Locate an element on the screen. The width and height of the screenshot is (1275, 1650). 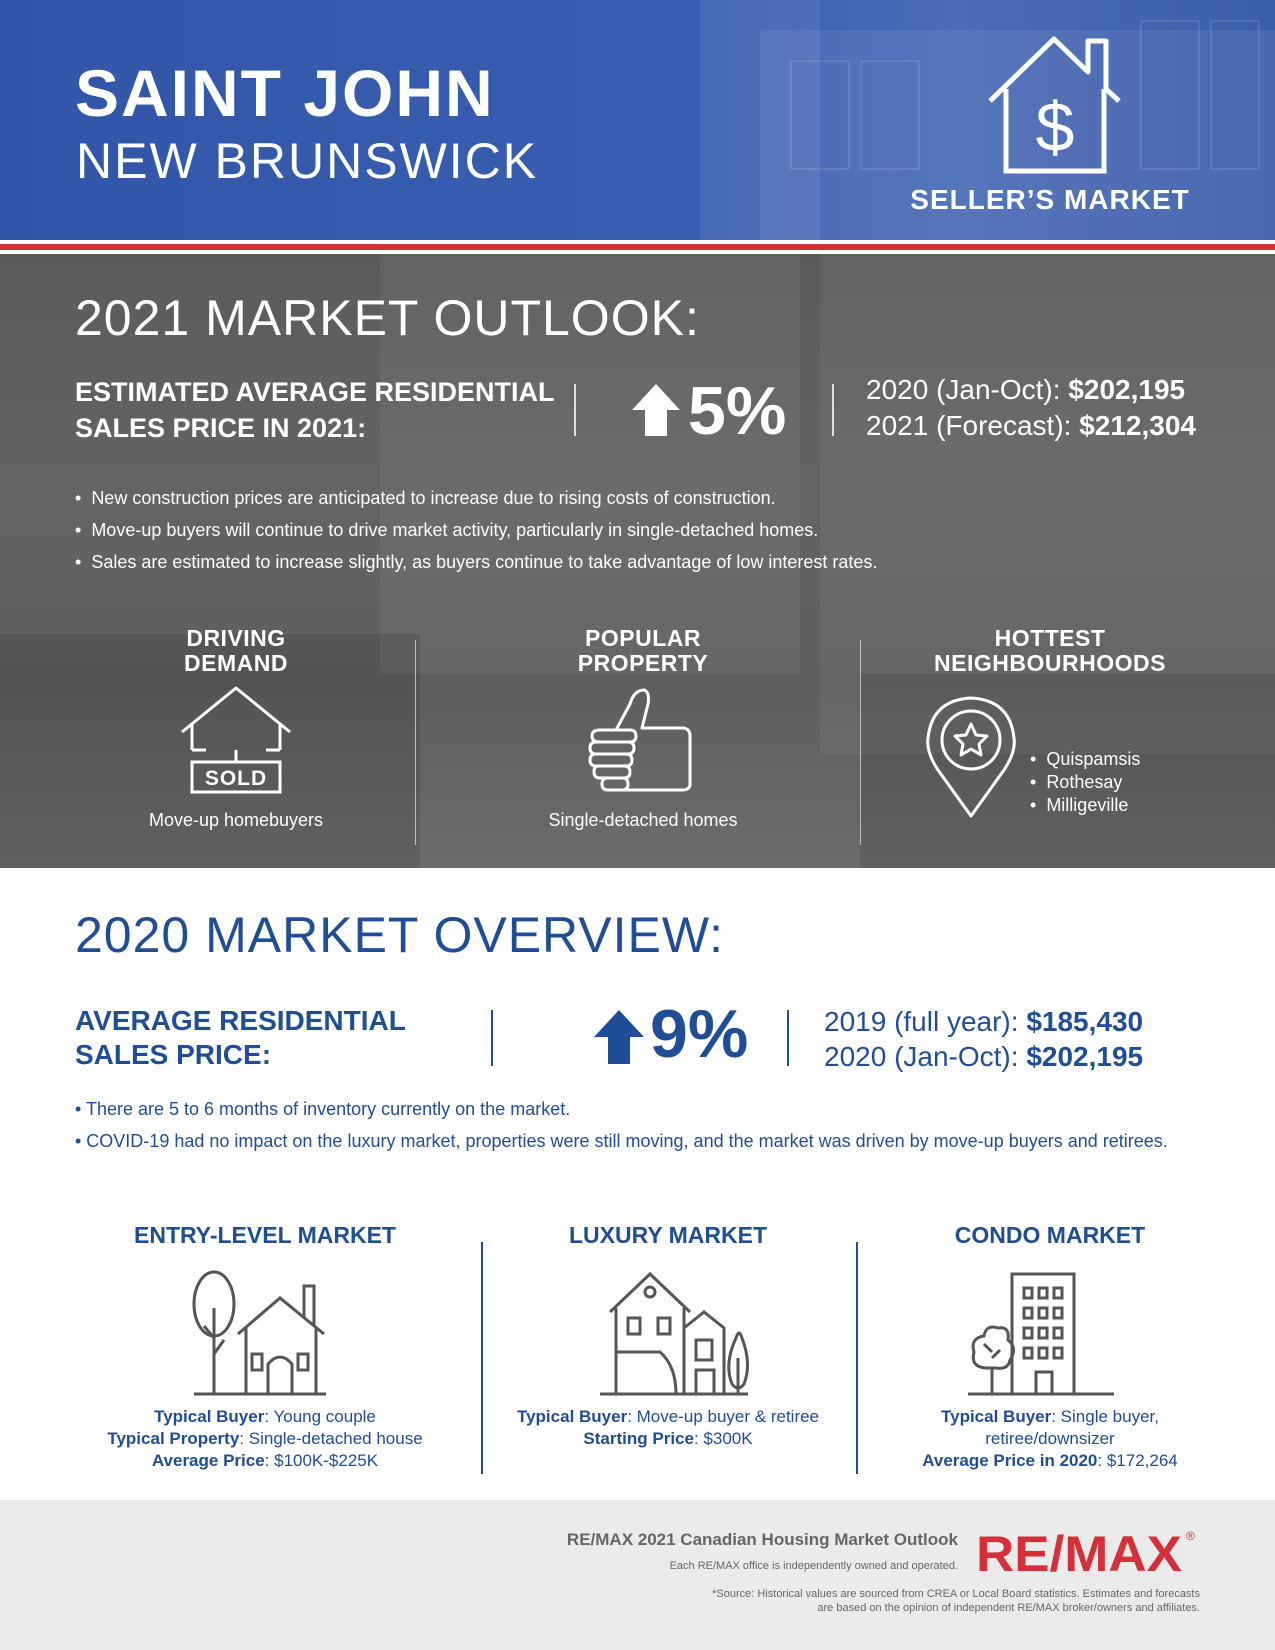
info-key: Typical Property is located at coordinates (173, 1438).